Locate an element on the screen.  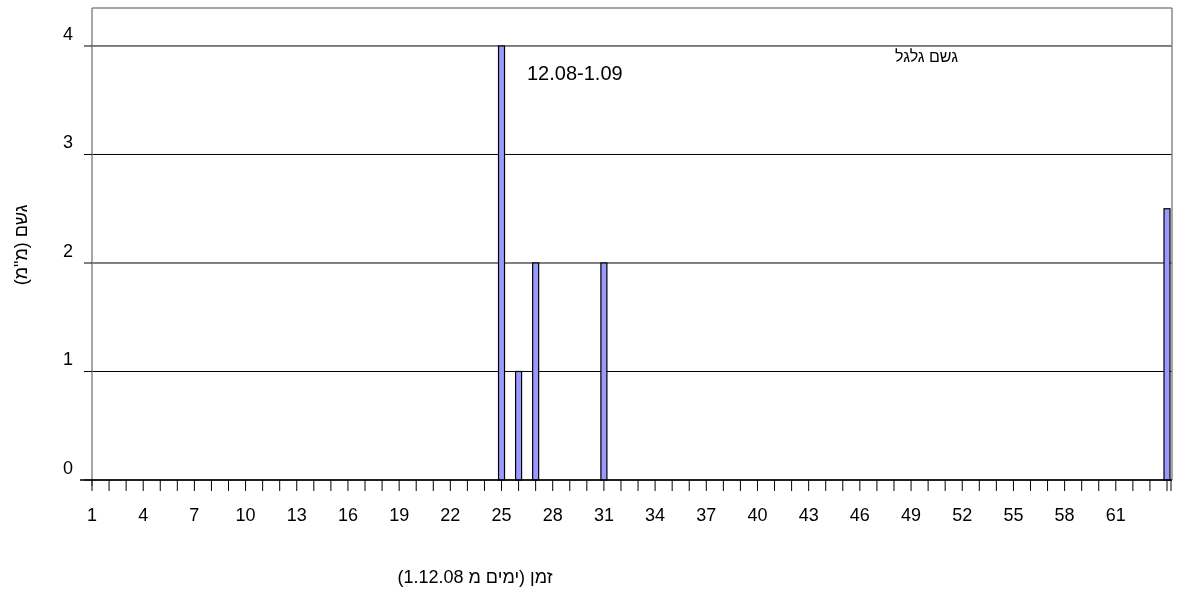
x-tick-label: 37 is located at coordinates (706, 515).